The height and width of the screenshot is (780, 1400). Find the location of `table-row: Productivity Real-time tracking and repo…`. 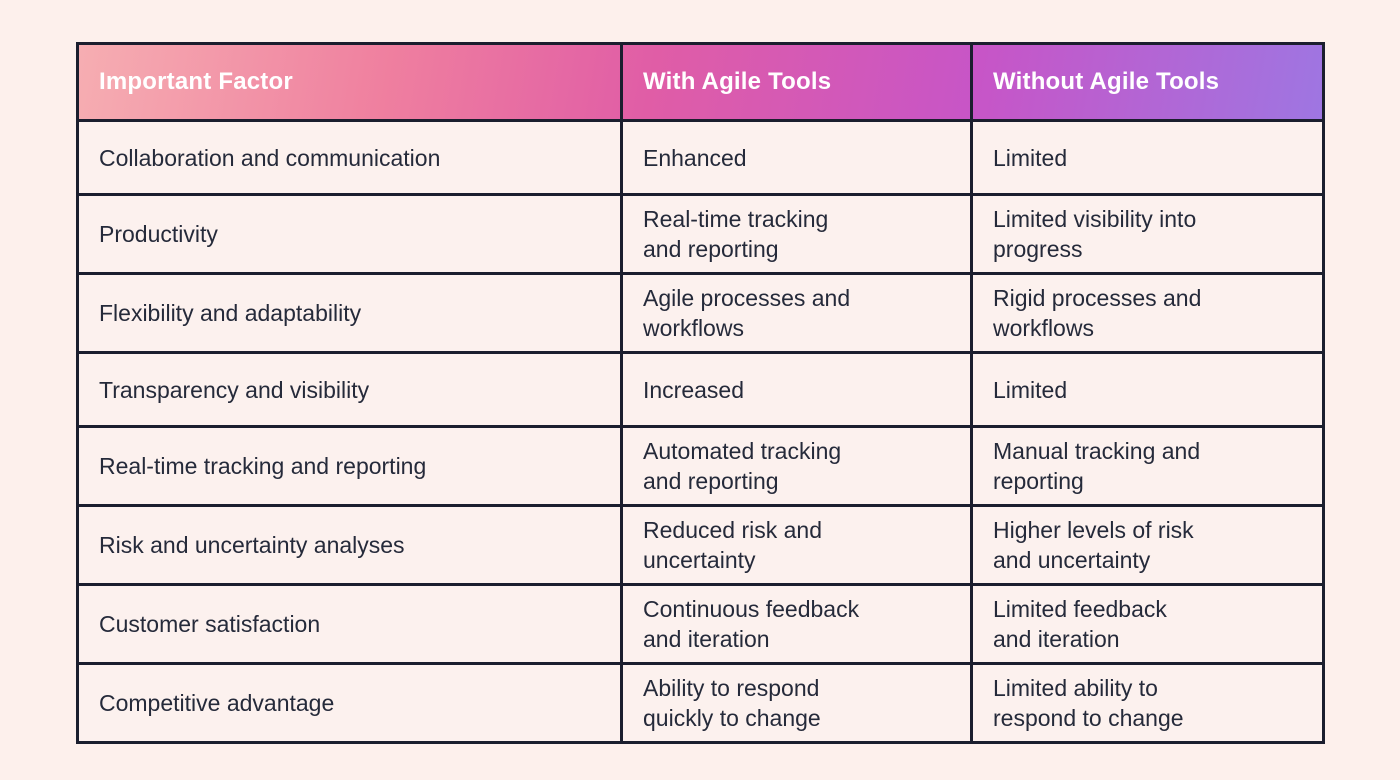

table-row: Productivity Real-time tracking and repo… is located at coordinates (700, 234).